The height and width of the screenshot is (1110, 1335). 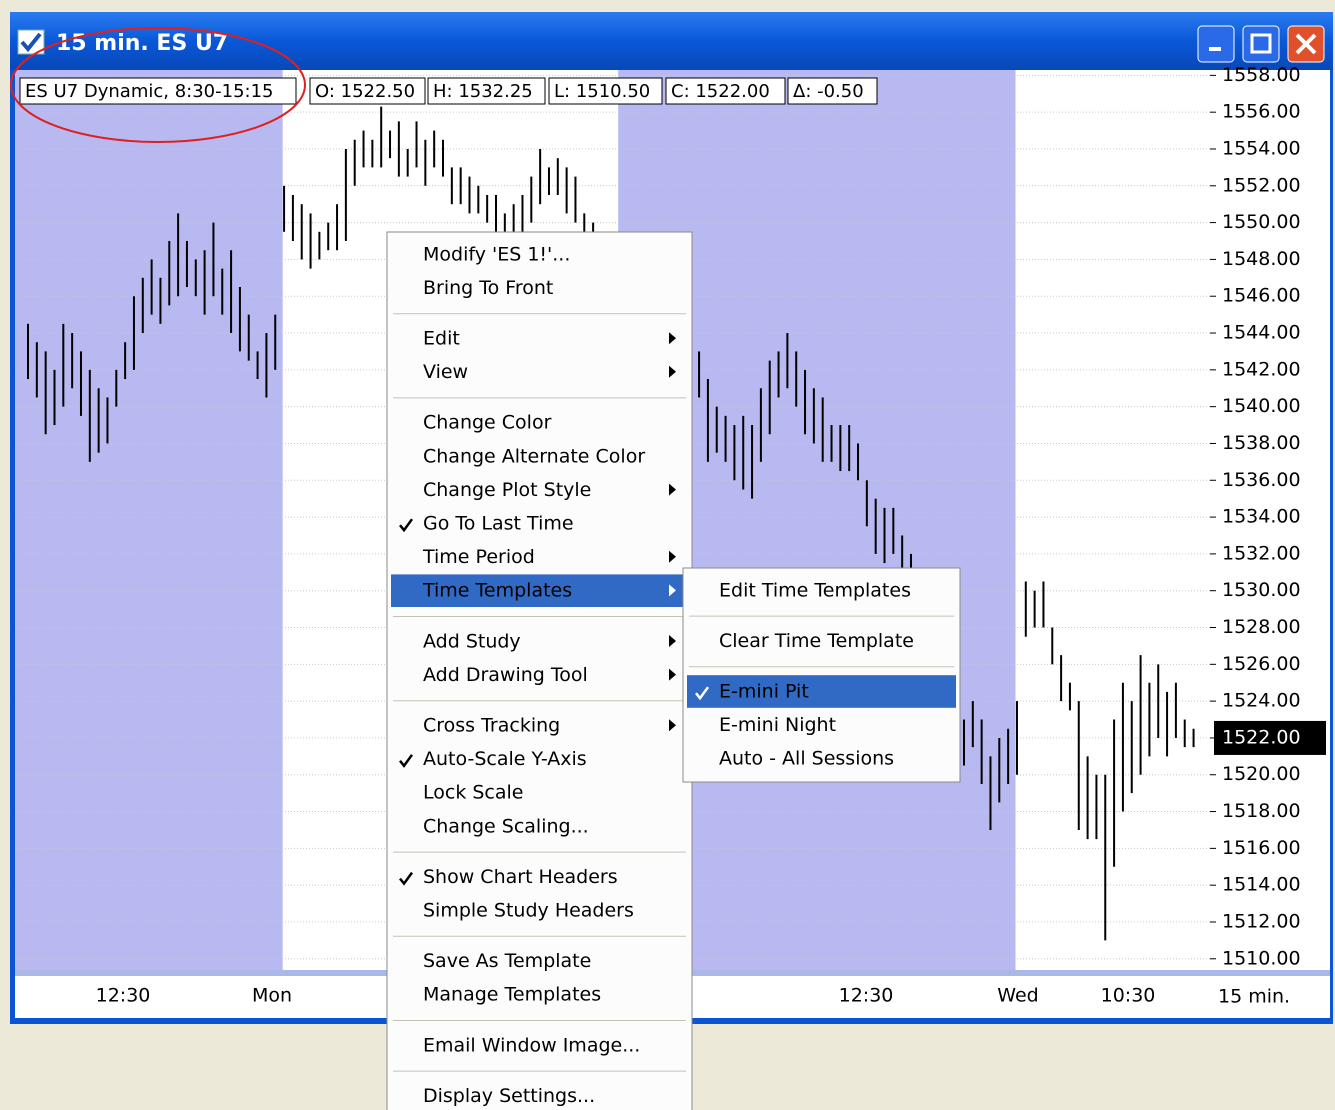 What do you see at coordinates (272, 996) in the screenshot?
I see `x-tick-label: Mon` at bounding box center [272, 996].